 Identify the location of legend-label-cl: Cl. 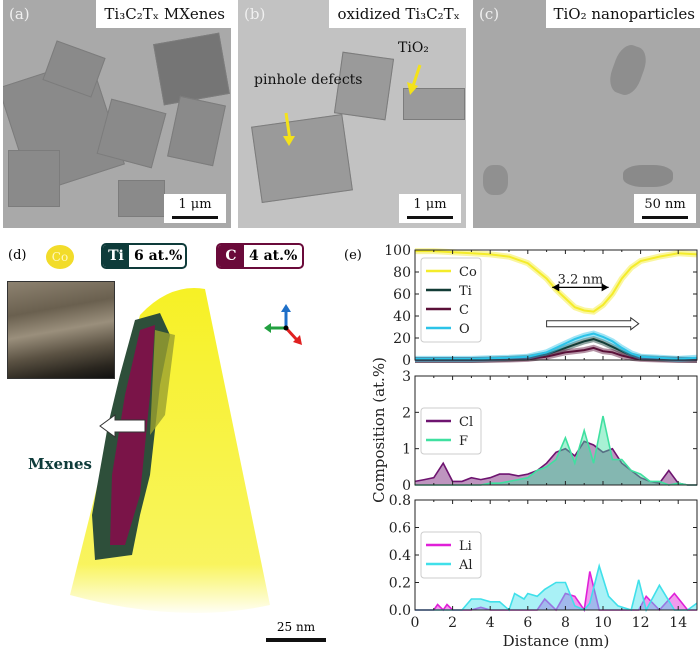
(466, 422).